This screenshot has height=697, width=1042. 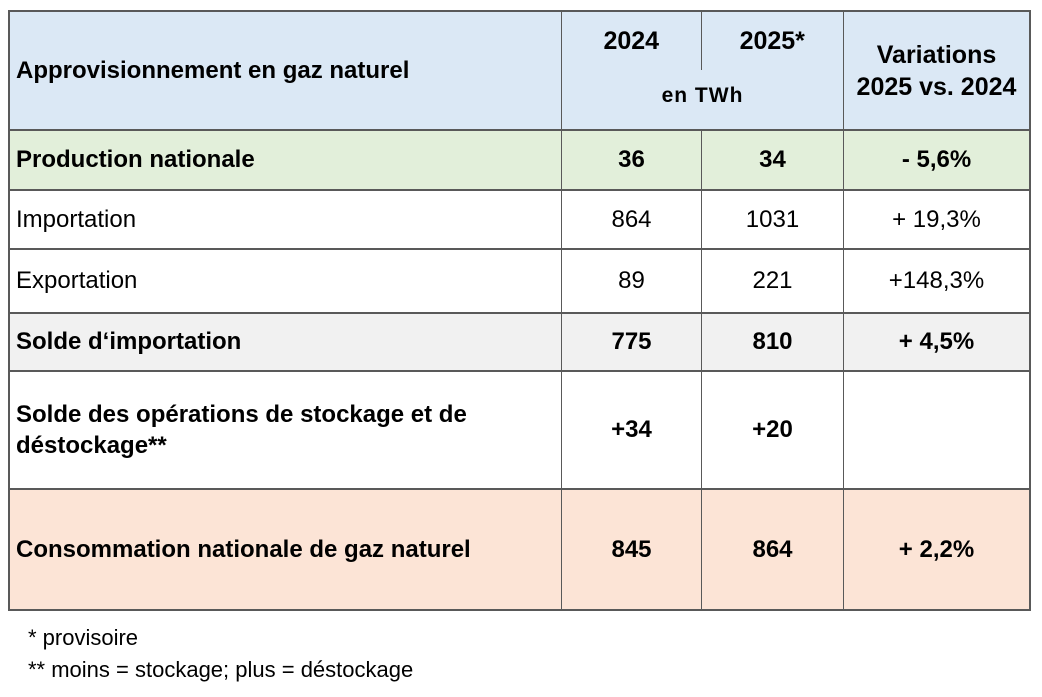 I want to click on years-row: 2024 2025*, so click(x=702, y=41).